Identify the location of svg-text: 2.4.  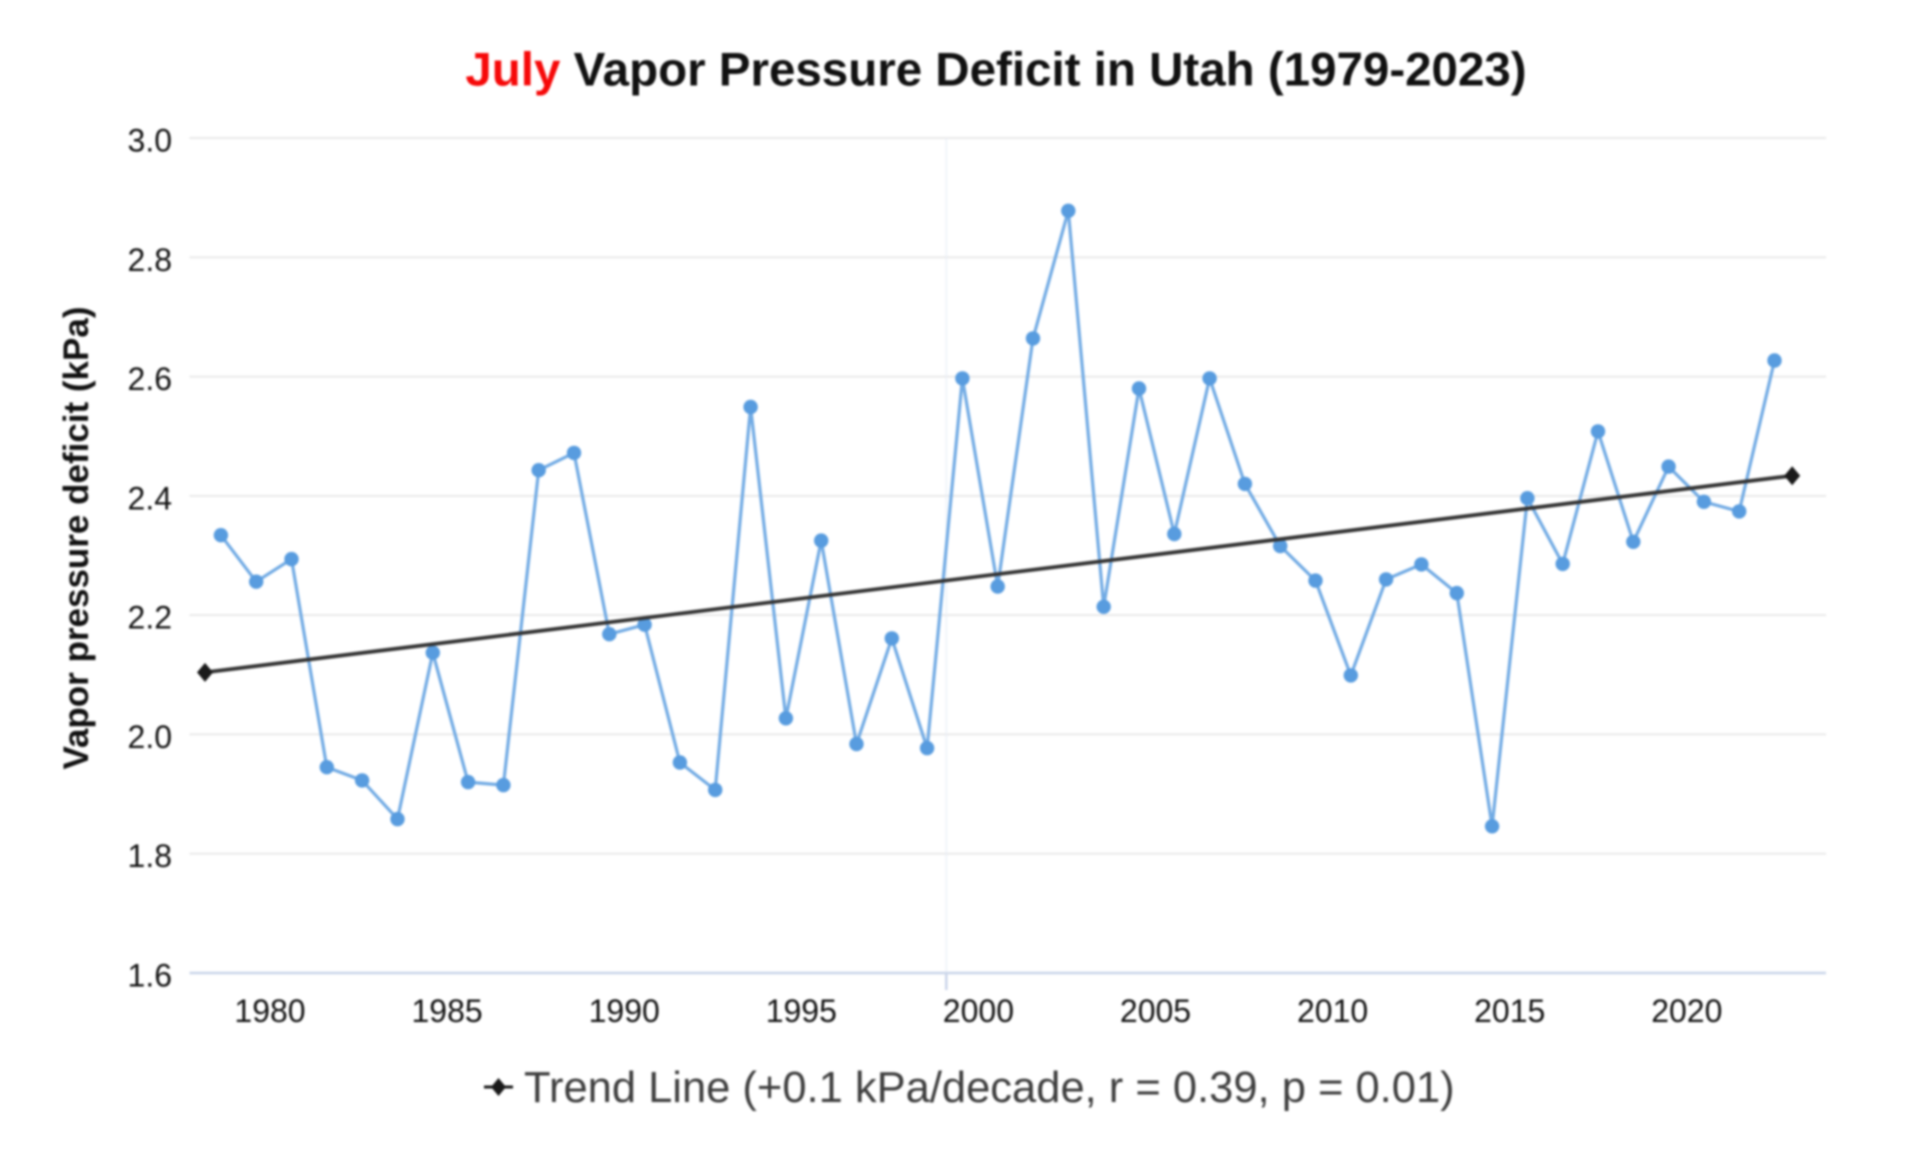
(150, 498).